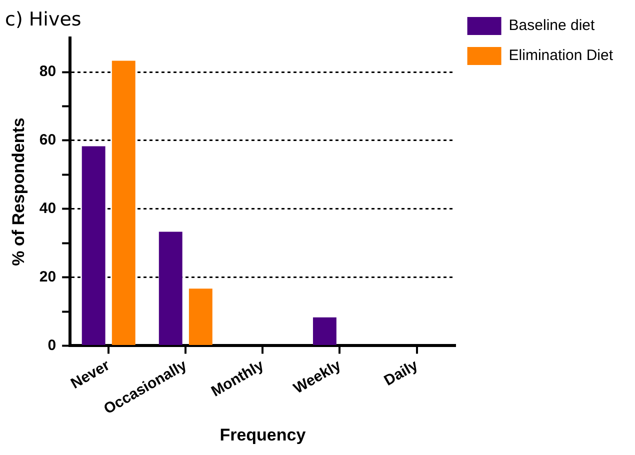 This screenshot has width=635, height=455. Describe the element at coordinates (552, 25) in the screenshot. I see `legend-label: Baseline diet` at that location.